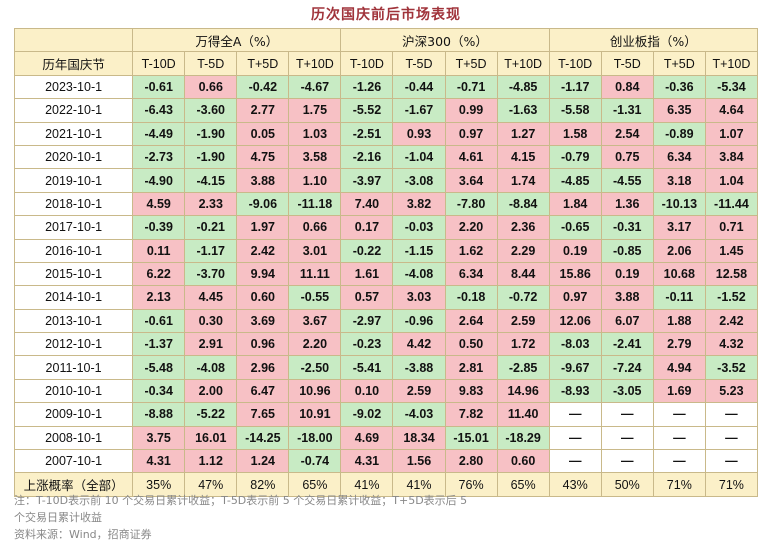 Image resolution: width=772 pixels, height=549 pixels. I want to click on value-cell: 12.06, so click(575, 321).